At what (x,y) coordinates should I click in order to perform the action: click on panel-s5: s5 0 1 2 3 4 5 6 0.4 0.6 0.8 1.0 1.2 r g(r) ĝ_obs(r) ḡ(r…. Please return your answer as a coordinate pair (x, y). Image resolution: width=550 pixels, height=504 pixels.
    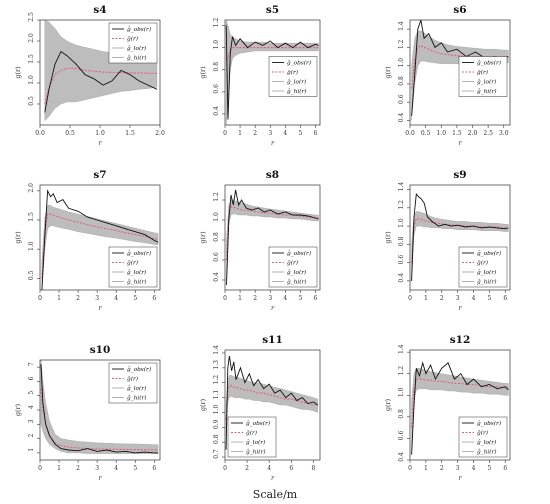
    Looking at the image, I should click on (260, 75).